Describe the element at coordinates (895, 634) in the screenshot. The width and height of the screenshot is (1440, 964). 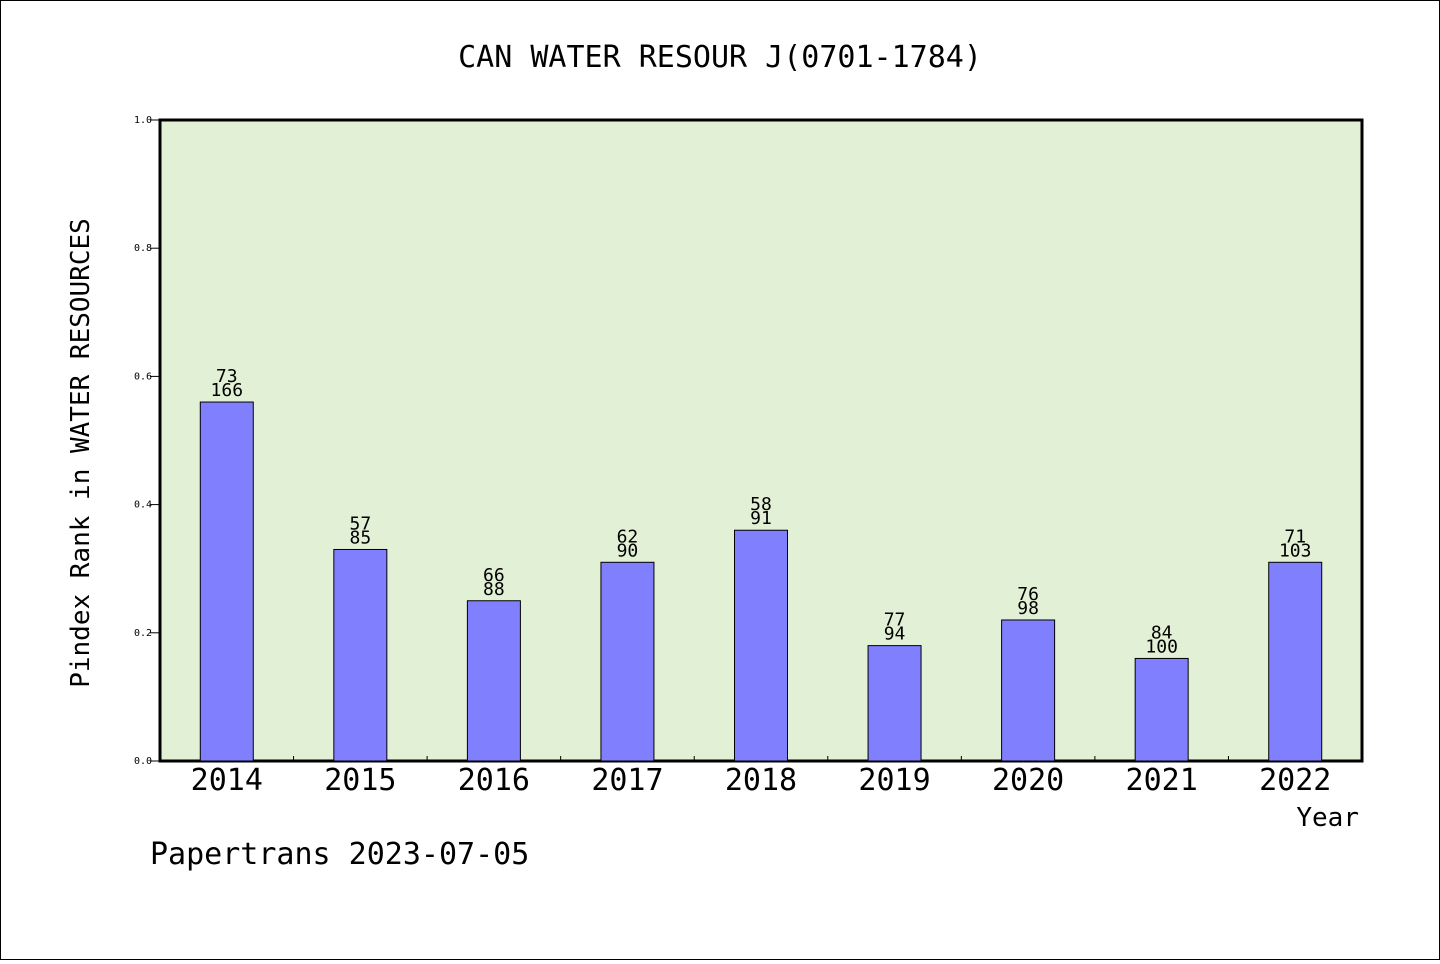
I see `bar-label-bottom: 94` at that location.